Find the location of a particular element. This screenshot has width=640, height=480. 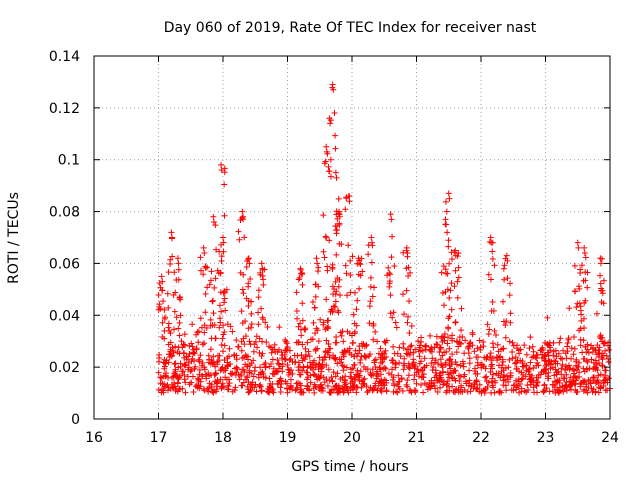

x-tick-label: 17 is located at coordinates (159, 438).